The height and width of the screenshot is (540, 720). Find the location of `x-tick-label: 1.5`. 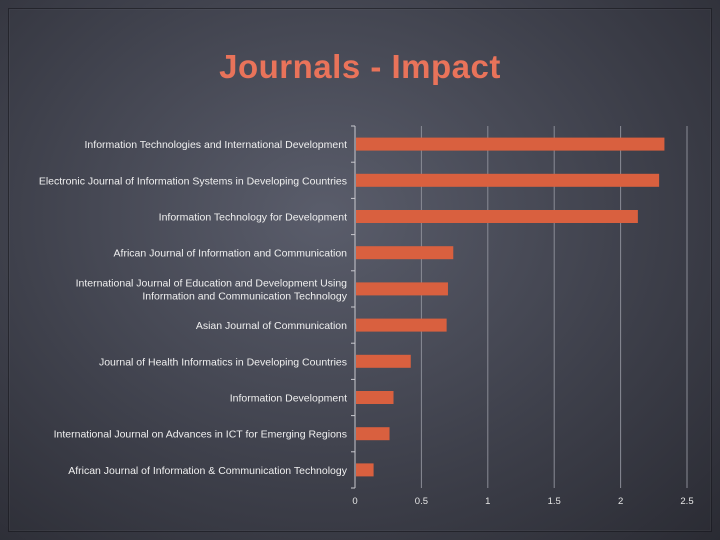

x-tick-label: 1.5 is located at coordinates (554, 501).